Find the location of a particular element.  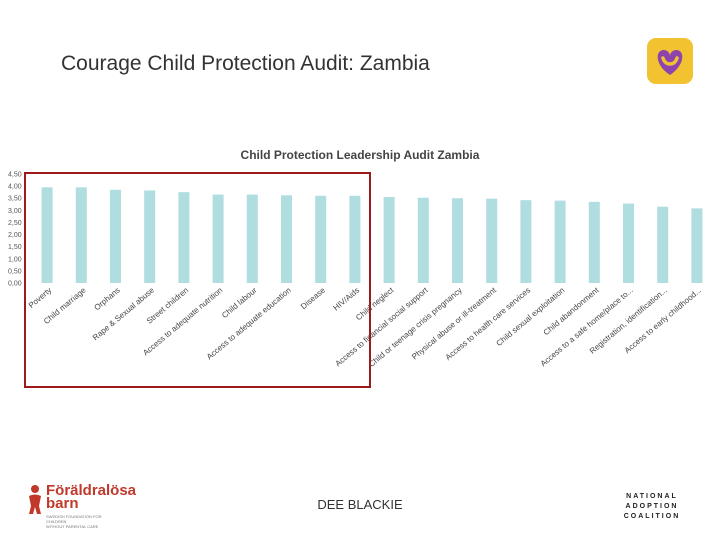

y-tick-label: 0,50 is located at coordinates (15, 271).